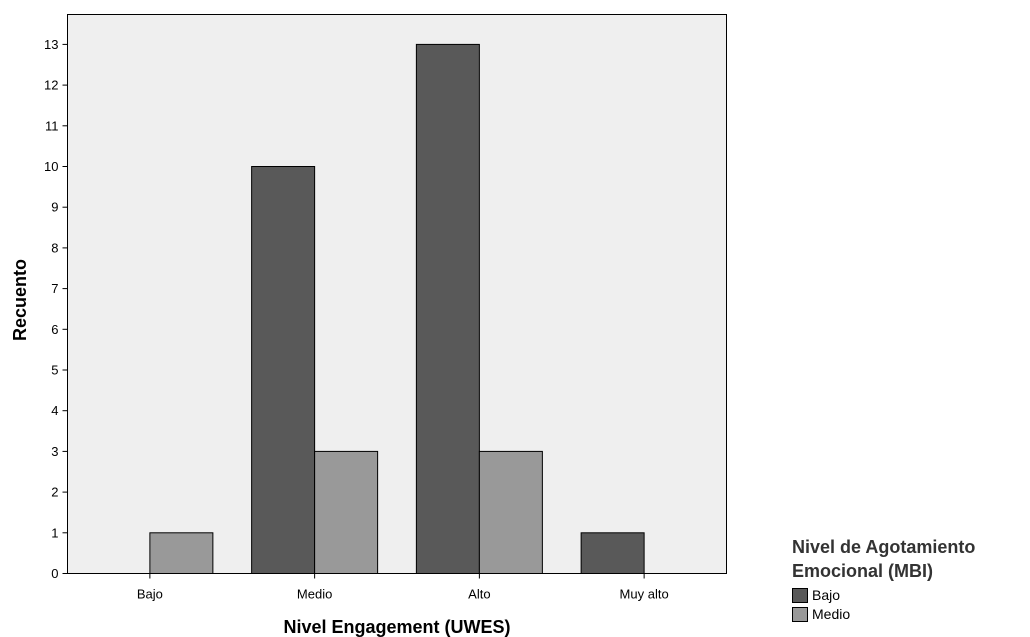  Describe the element at coordinates (54, 532) in the screenshot. I see `y-tick-label: 1` at that location.